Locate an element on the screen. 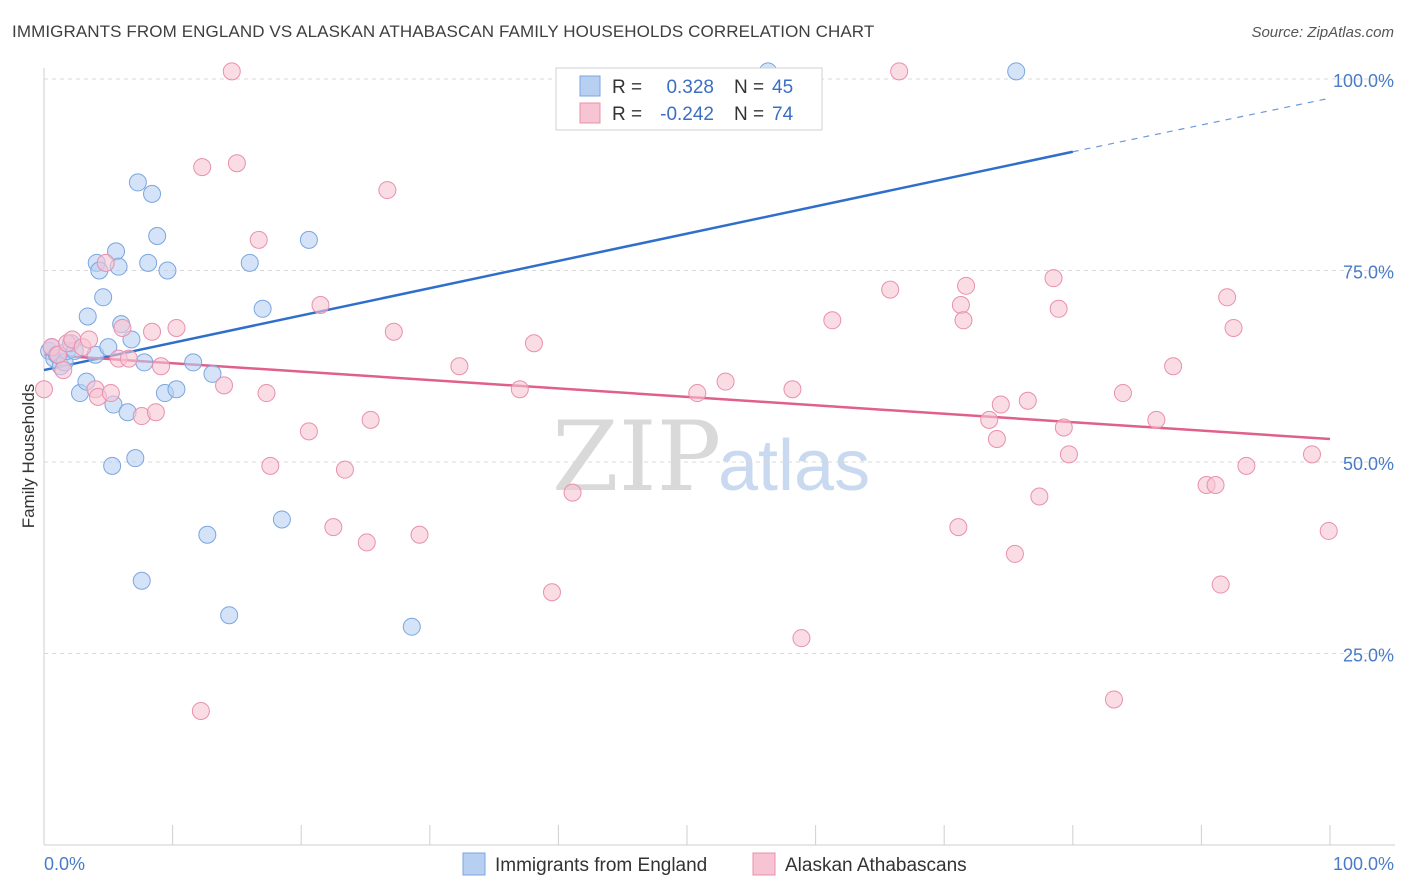 Image resolution: width=1406 pixels, height=892 pixels. y-tick-label-50: 50.0% is located at coordinates (1368, 464).